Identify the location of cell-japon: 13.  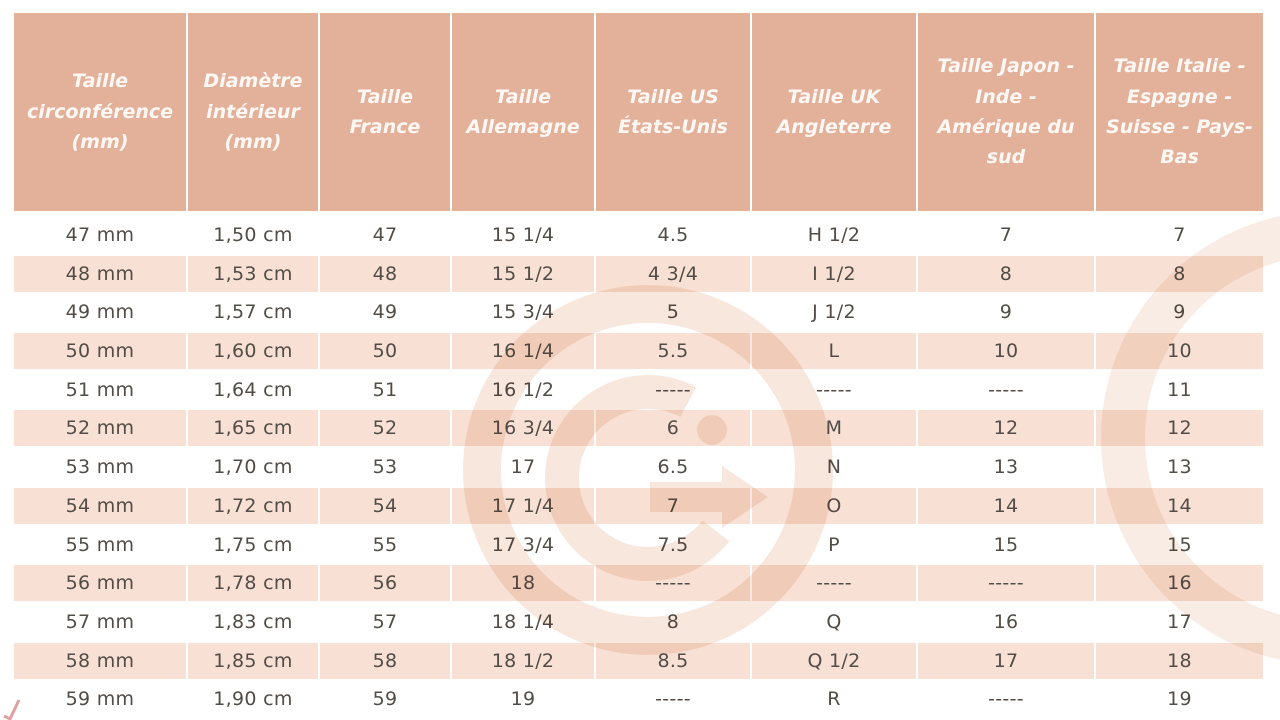
(1006, 467).